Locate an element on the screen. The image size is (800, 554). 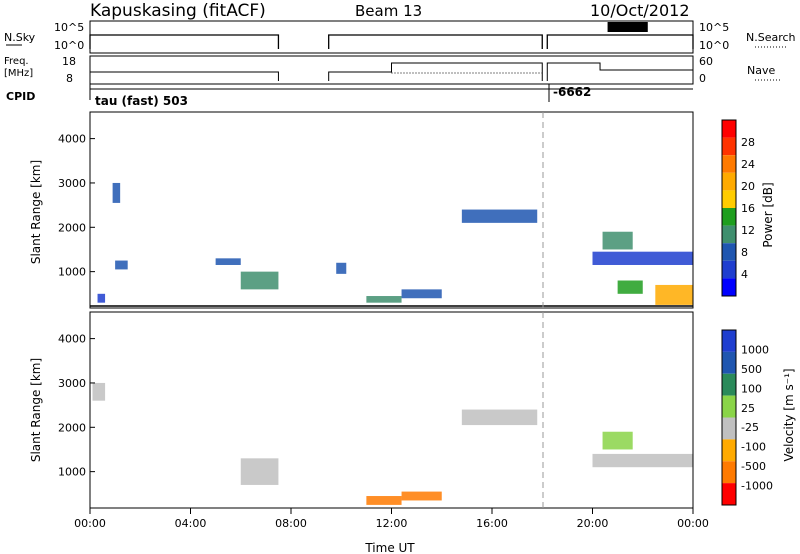
time-tick-label: 20:00 is located at coordinates (593, 523).